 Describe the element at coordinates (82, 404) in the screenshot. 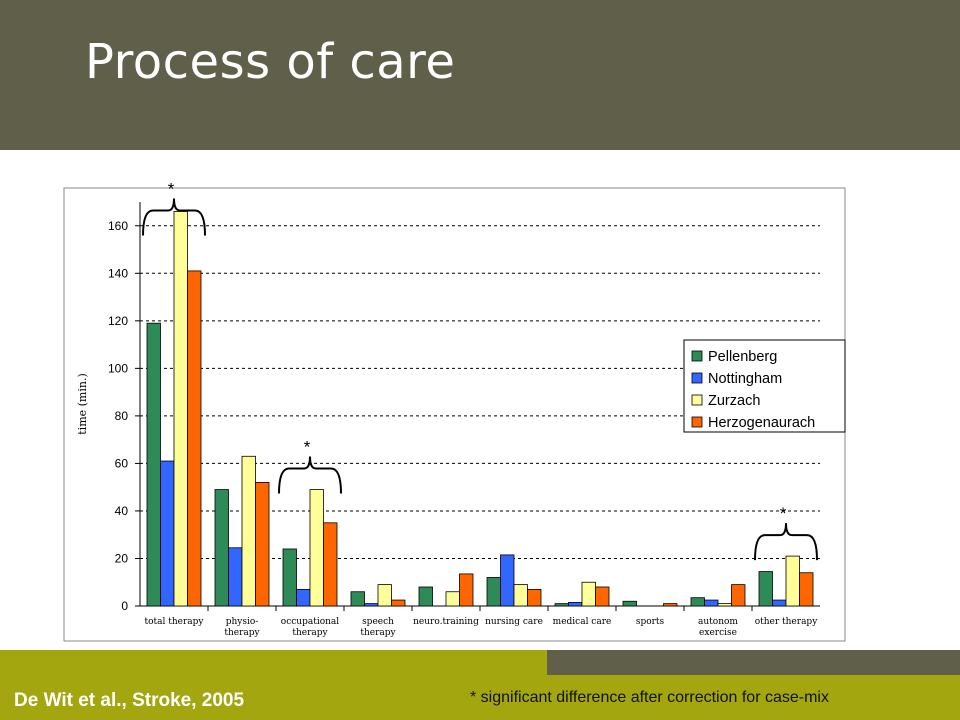

I see `y-axis-label: time (min.)` at that location.